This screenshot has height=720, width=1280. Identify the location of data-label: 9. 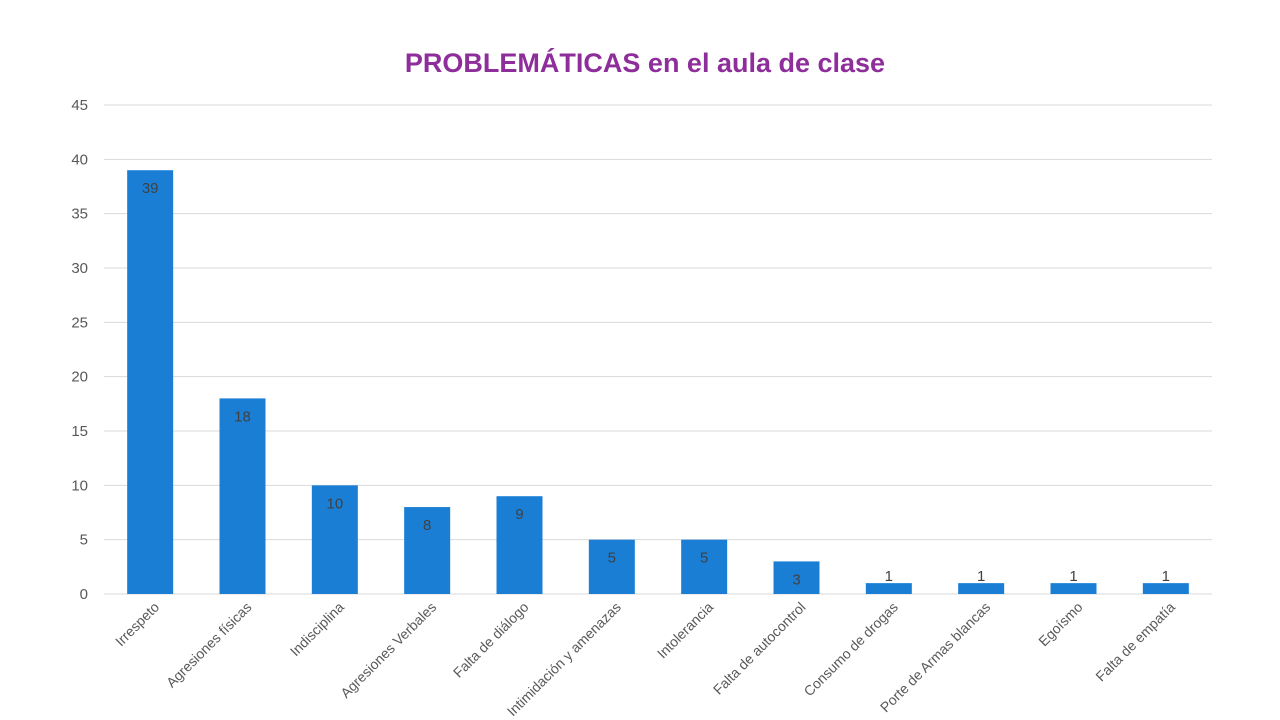
(519, 514).